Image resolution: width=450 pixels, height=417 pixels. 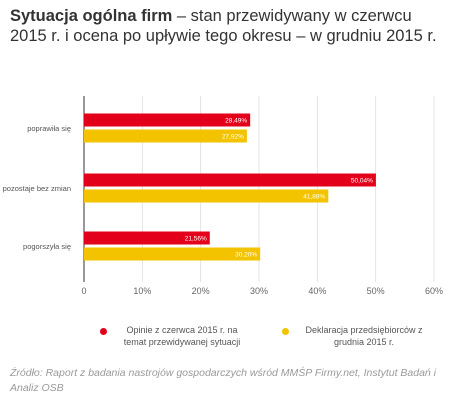 I want to click on chart-value-labels: 28,49% 27,92% 50,04% 41,88% 21,56% 30,20%, so click(x=279, y=188).